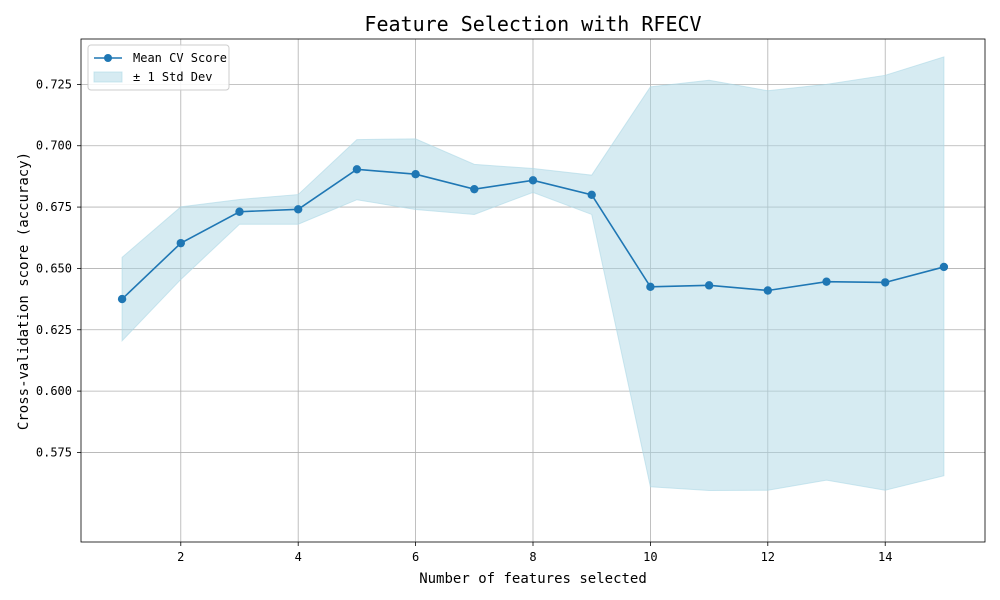  What do you see at coordinates (180, 58) in the screenshot?
I see `legend-label-mean: Mean CV Score` at bounding box center [180, 58].